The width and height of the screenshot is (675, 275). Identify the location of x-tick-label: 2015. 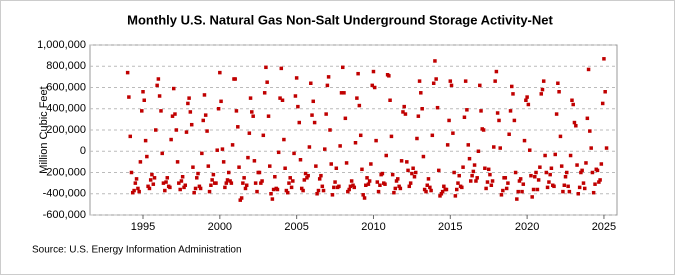
(450, 227).